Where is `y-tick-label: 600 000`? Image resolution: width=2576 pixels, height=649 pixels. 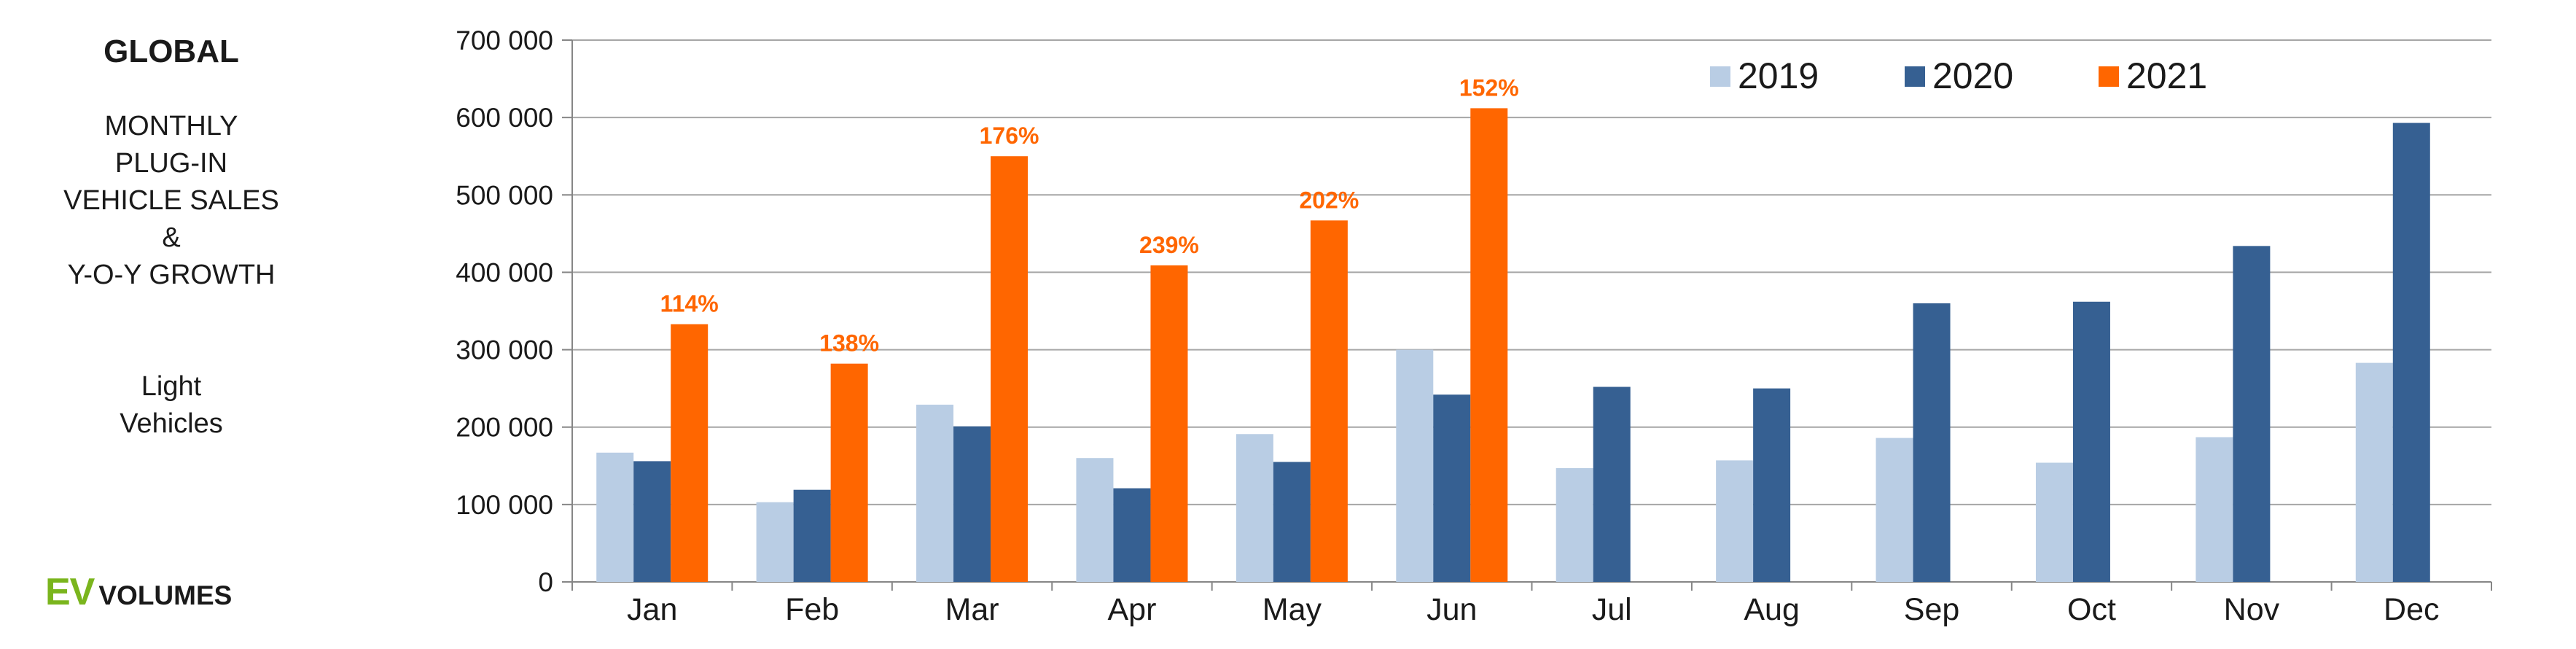
y-tick-label: 600 000 is located at coordinates (504, 118).